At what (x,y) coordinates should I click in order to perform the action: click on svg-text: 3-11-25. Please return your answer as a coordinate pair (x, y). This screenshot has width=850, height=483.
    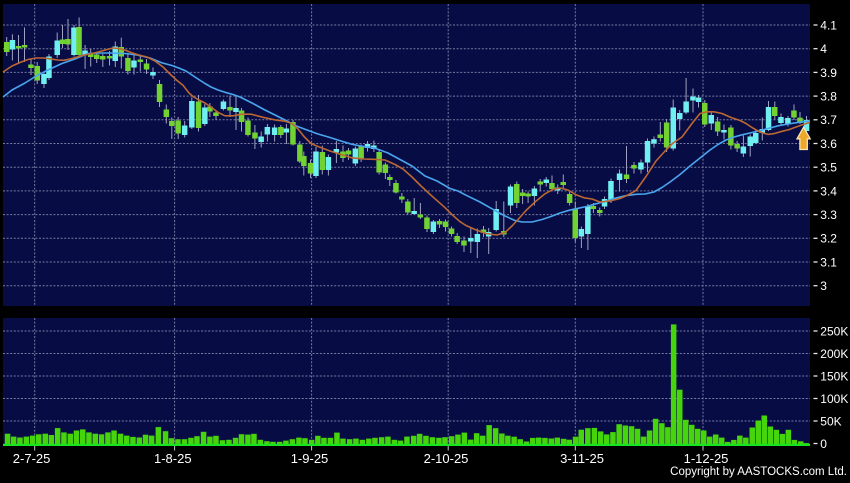
    Looking at the image, I should click on (582, 458).